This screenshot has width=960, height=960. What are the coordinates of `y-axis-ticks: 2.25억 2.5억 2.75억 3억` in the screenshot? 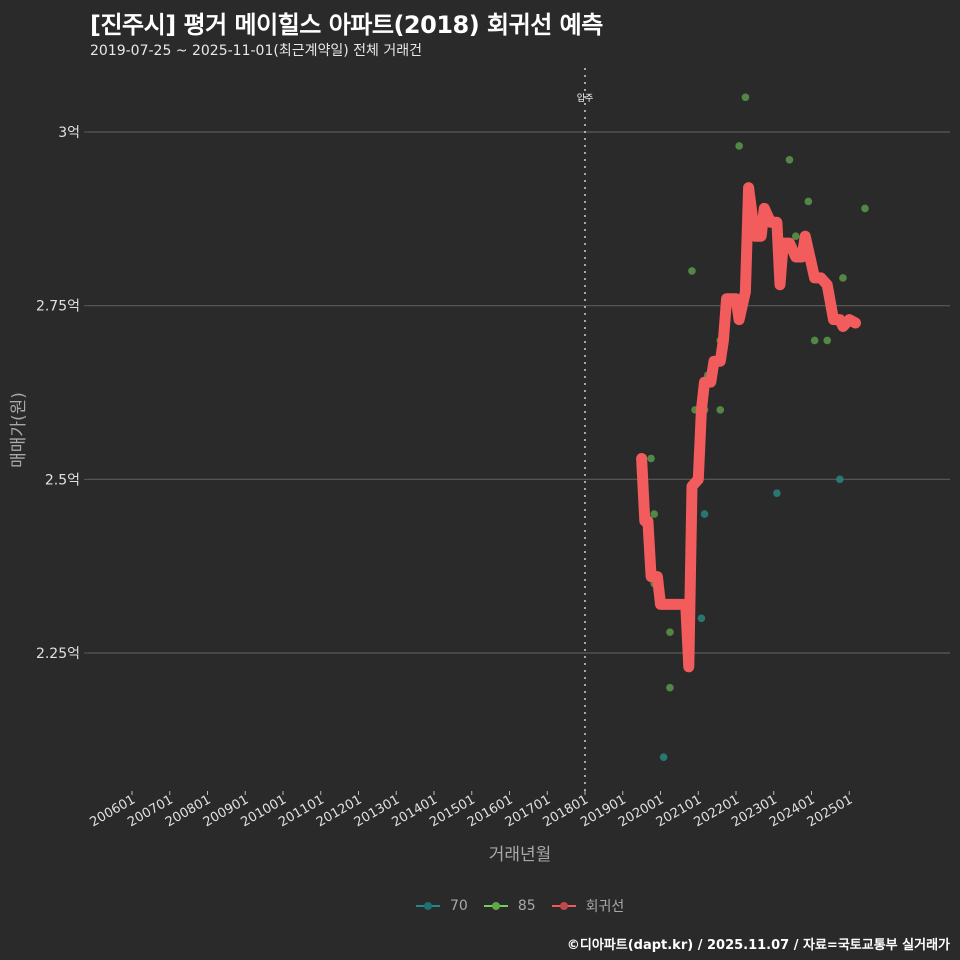 It's located at (62, 393).